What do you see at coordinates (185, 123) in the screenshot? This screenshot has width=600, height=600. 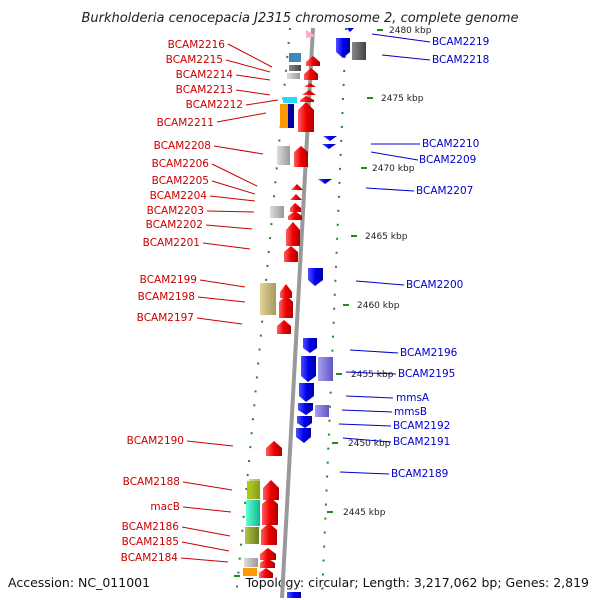 I see `gene-label-bcam2211: BCAM2211` at bounding box center [185, 123].